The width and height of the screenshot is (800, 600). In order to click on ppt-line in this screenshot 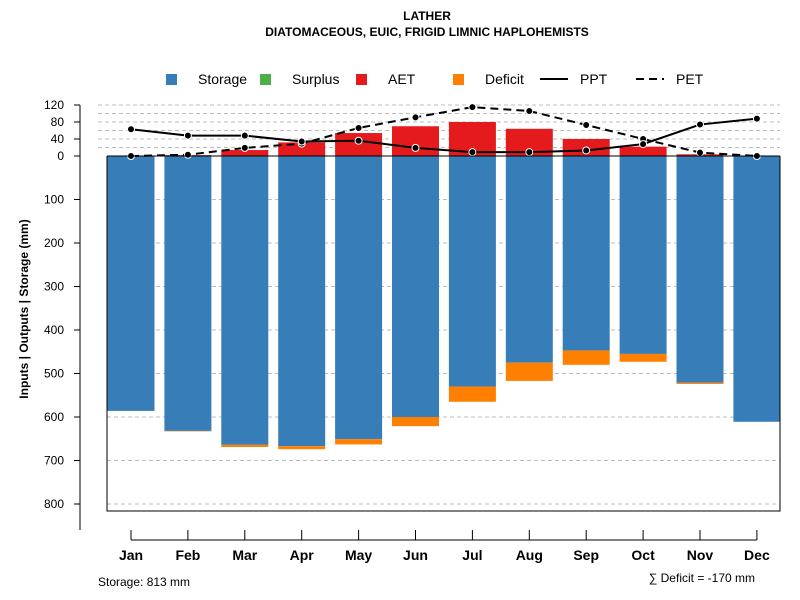, I will do `click(444, 135)`.